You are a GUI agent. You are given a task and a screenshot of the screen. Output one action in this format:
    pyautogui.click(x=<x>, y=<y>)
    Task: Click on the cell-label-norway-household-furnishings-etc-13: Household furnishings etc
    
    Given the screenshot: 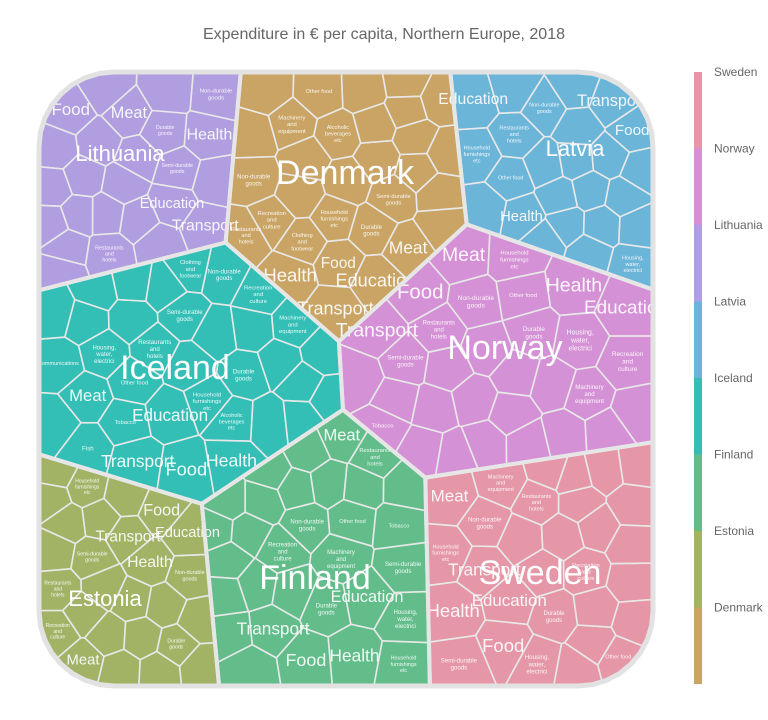 What is the action you would take?
    pyautogui.click(x=514, y=260)
    